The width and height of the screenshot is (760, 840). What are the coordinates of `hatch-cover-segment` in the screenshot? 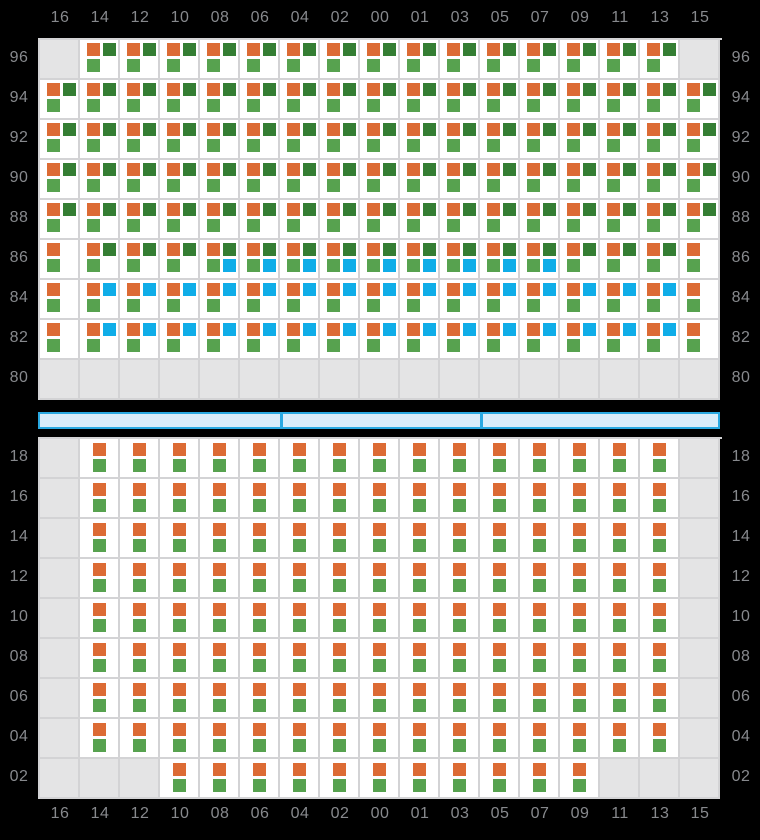 It's located at (380, 420).